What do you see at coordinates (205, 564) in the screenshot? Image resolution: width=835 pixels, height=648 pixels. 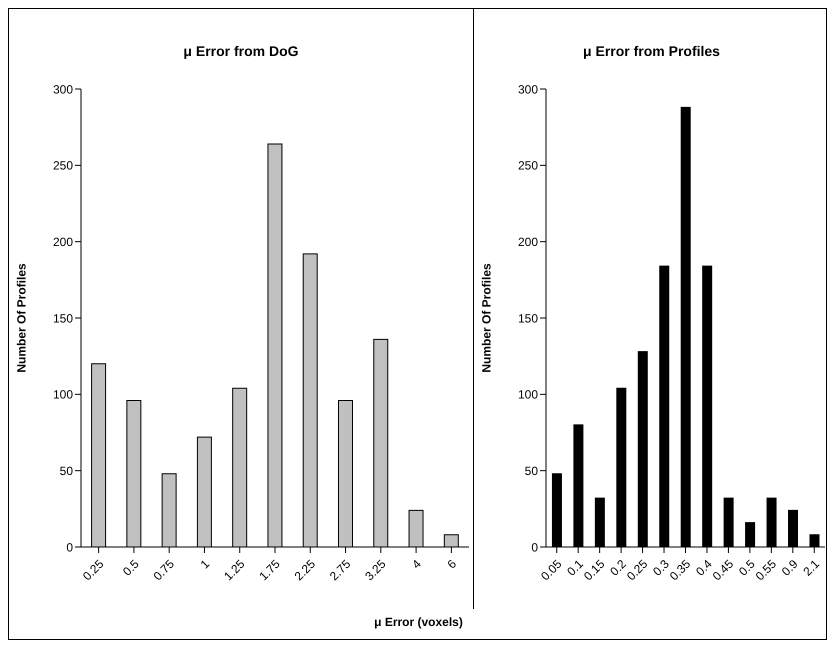 I see `x-tick-label: 1` at bounding box center [205, 564].